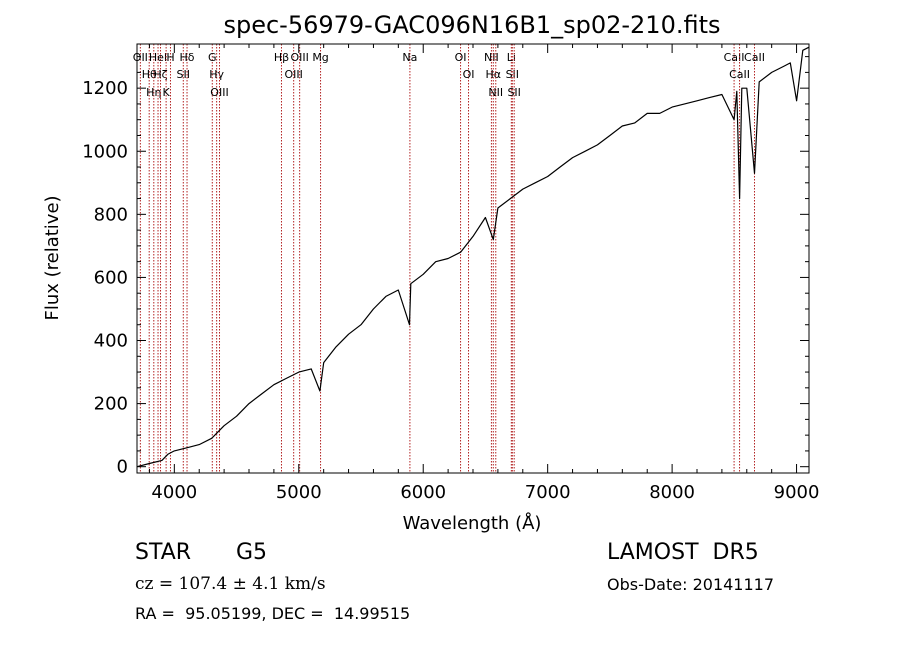 This screenshot has height=649, width=900. What do you see at coordinates (754, 57) in the screenshot?
I see `line-label-27: CaII` at bounding box center [754, 57].